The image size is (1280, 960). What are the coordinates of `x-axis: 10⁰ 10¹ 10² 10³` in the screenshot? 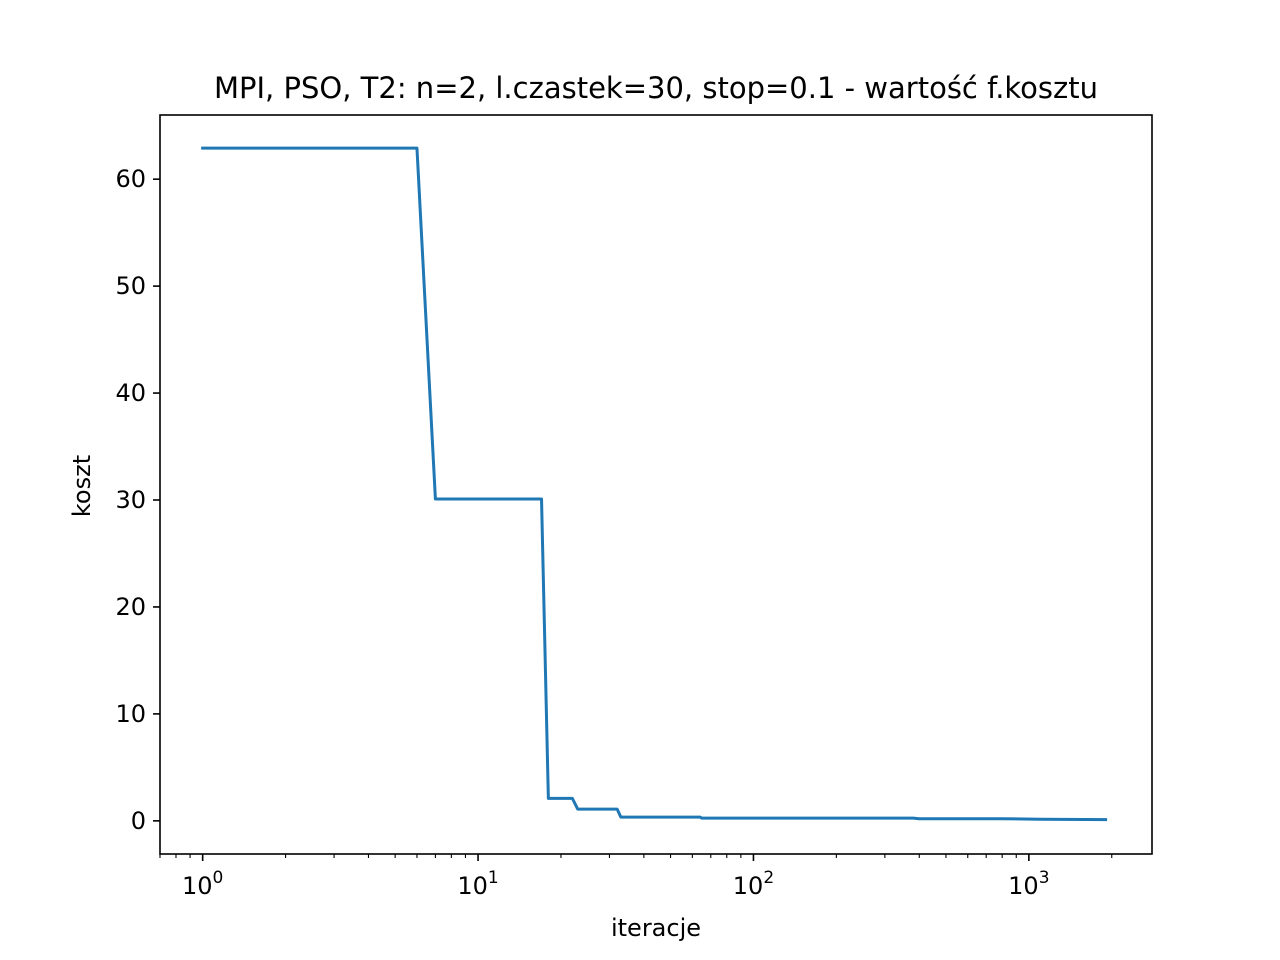 It's located at (636, 877).